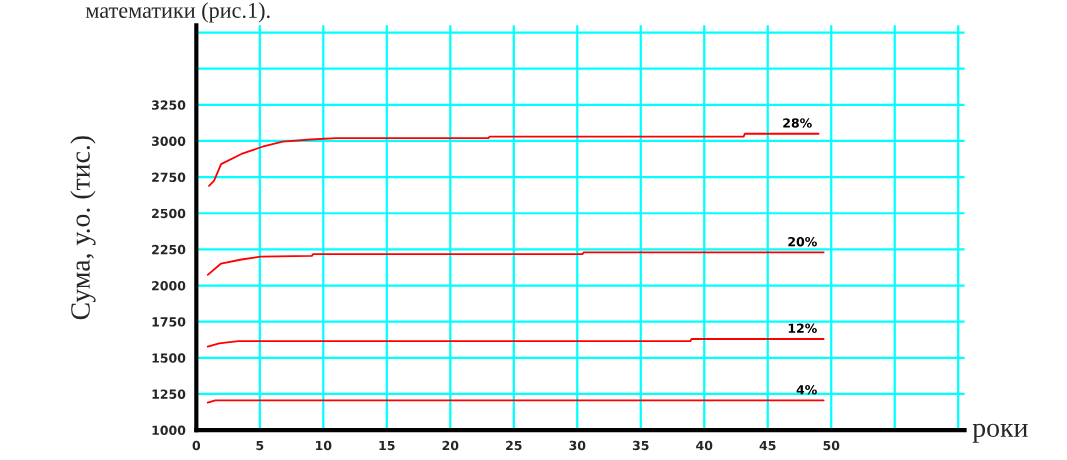 Image resolution: width=1067 pixels, height=460 pixels. Describe the element at coordinates (177, 12) in the screenshot. I see `text: математики (рис.1).` at that location.